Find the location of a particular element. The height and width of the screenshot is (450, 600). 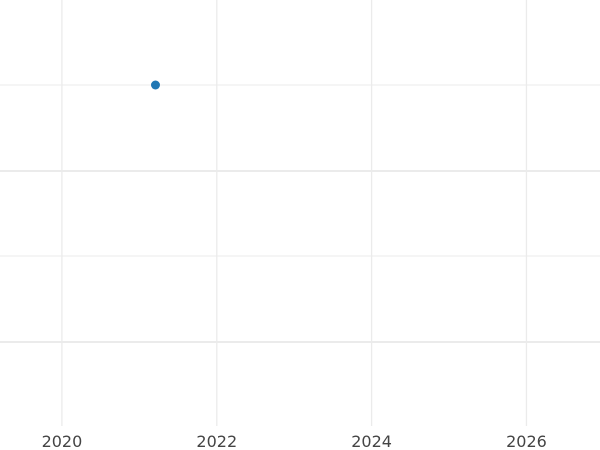

data-points is located at coordinates (155, 85).